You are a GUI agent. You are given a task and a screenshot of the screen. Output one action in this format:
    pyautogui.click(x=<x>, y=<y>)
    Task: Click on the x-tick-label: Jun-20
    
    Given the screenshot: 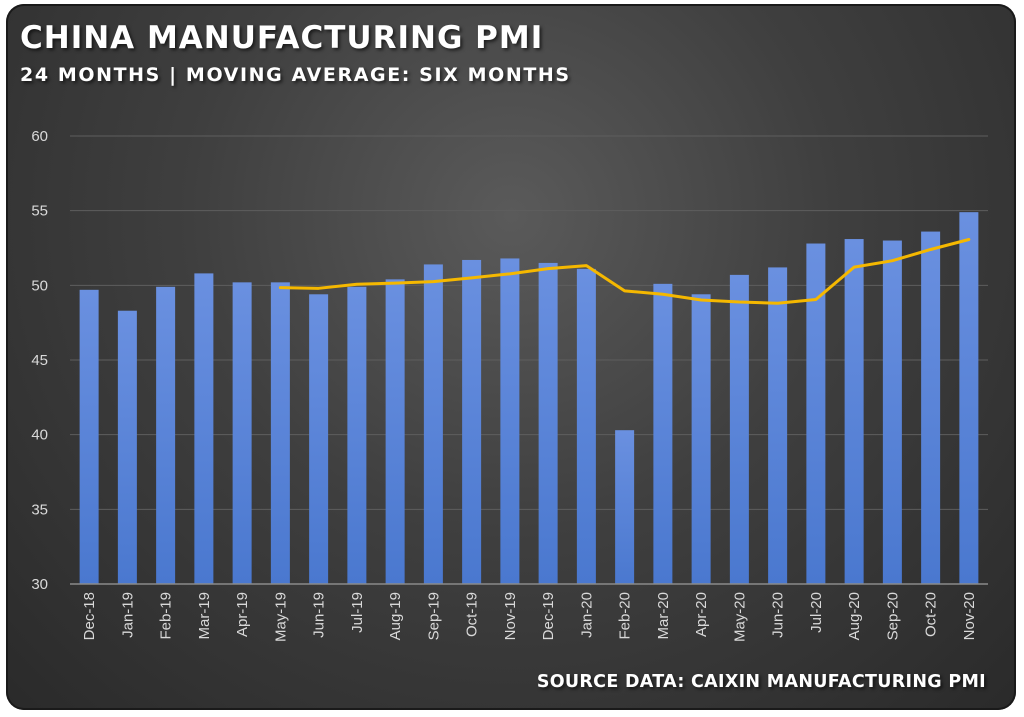 What is the action you would take?
    pyautogui.click(x=778, y=615)
    